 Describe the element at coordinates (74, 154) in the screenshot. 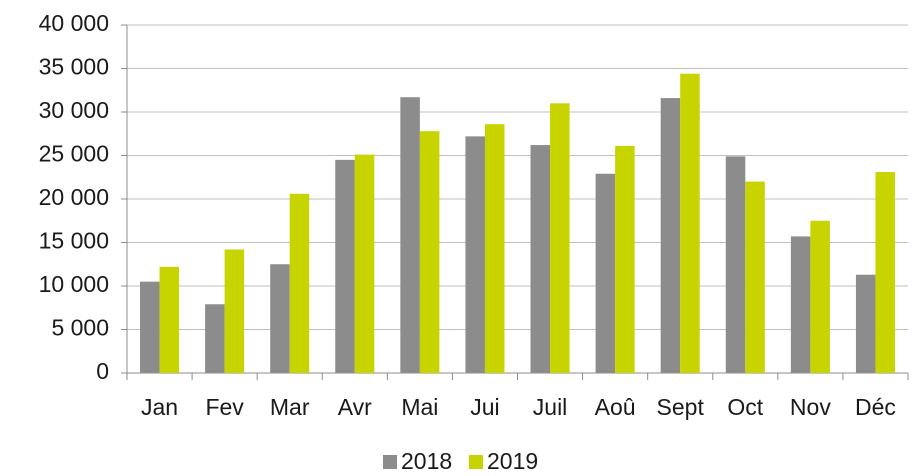

I see `y-tick-label: 25 000` at that location.